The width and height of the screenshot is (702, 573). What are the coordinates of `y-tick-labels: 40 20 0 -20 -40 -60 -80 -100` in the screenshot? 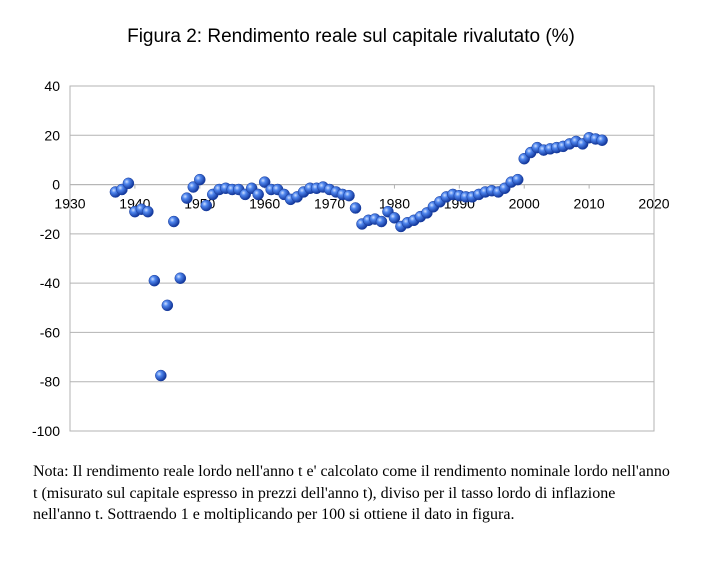 It's located at (46, 258).